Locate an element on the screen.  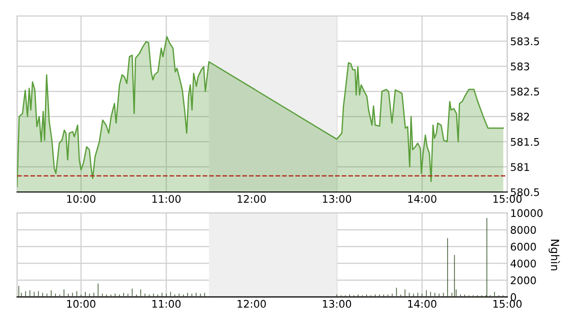
y-tick-label: 580.5 is located at coordinates (524, 192).